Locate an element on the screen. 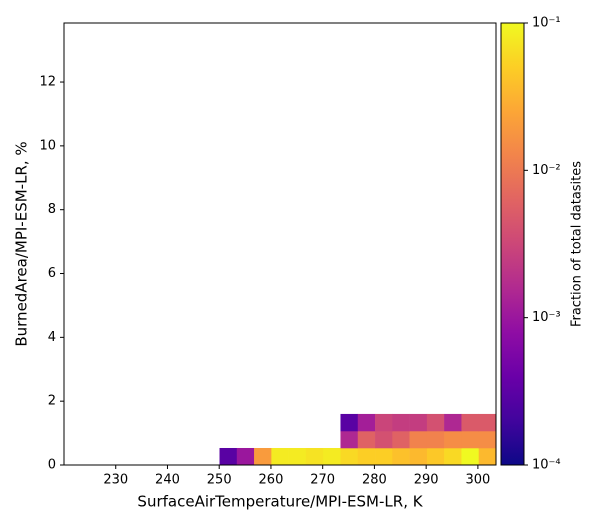 This screenshot has width=600, height=525. x-tick-label: 260 is located at coordinates (271, 480).